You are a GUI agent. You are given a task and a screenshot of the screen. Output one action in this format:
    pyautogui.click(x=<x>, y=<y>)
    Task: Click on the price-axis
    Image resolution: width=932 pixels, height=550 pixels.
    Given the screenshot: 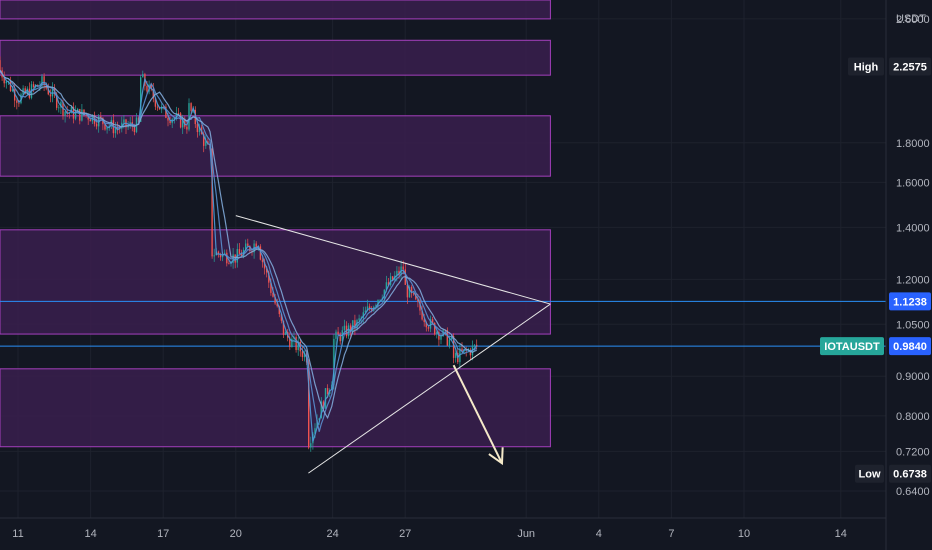 What is the action you would take?
    pyautogui.click(x=909, y=275)
    